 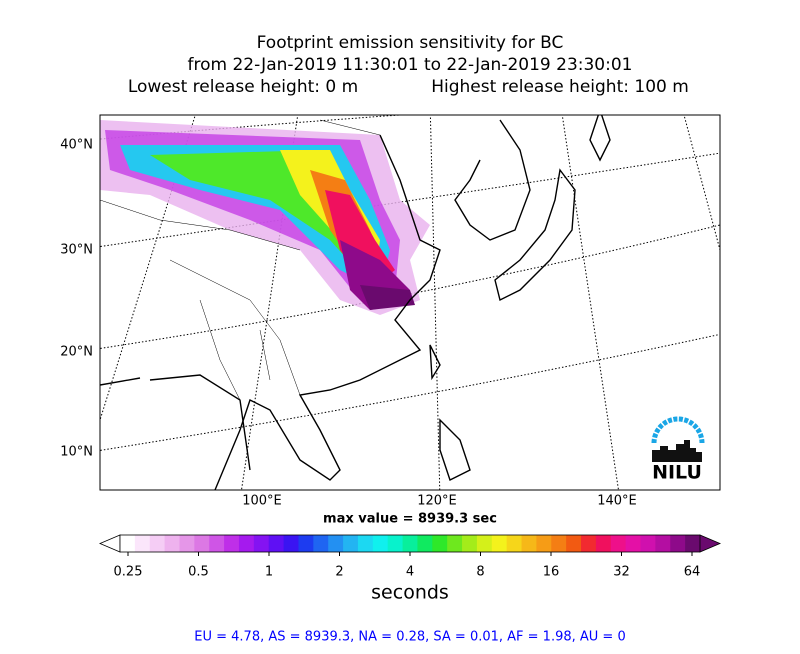 I want to click on lat-label: 20°N, so click(x=76, y=352).